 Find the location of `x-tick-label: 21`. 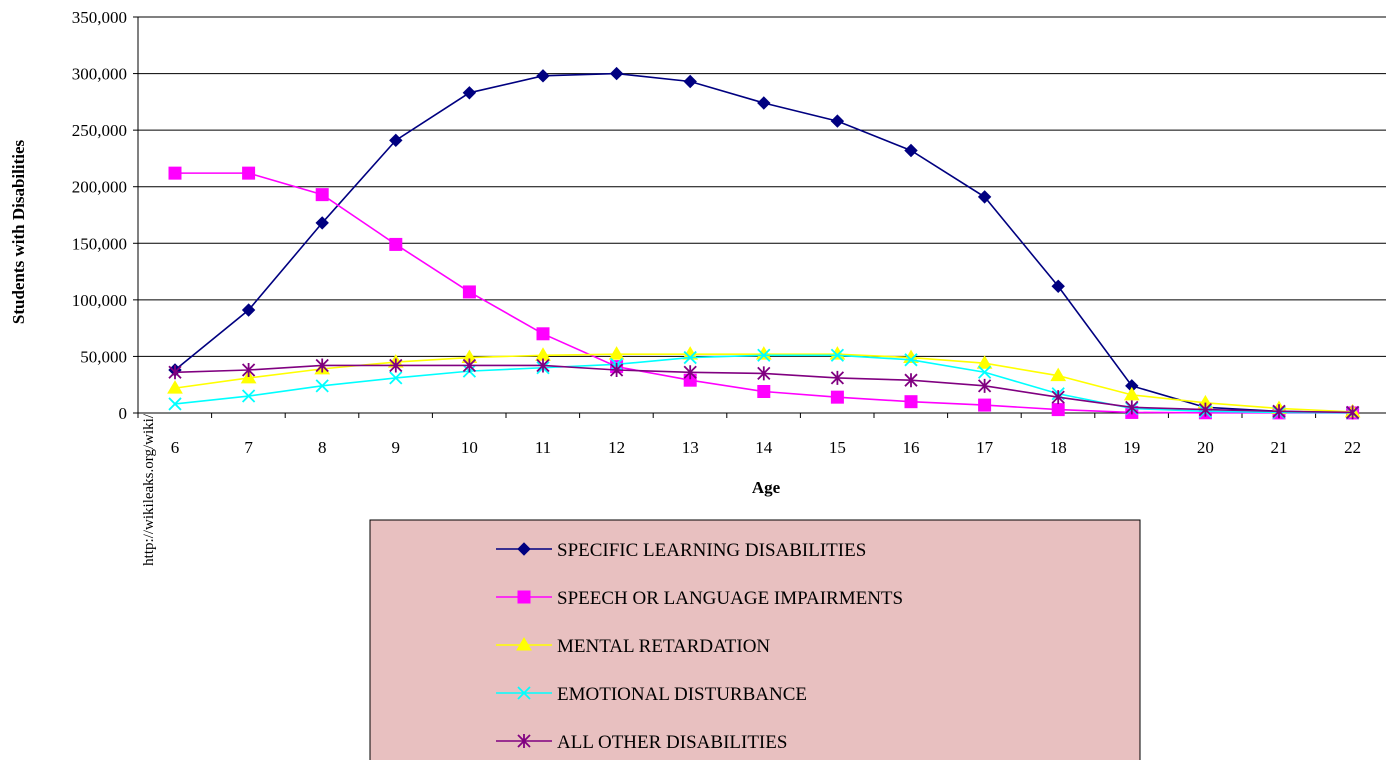

x-tick-label: 21 is located at coordinates (1279, 447).